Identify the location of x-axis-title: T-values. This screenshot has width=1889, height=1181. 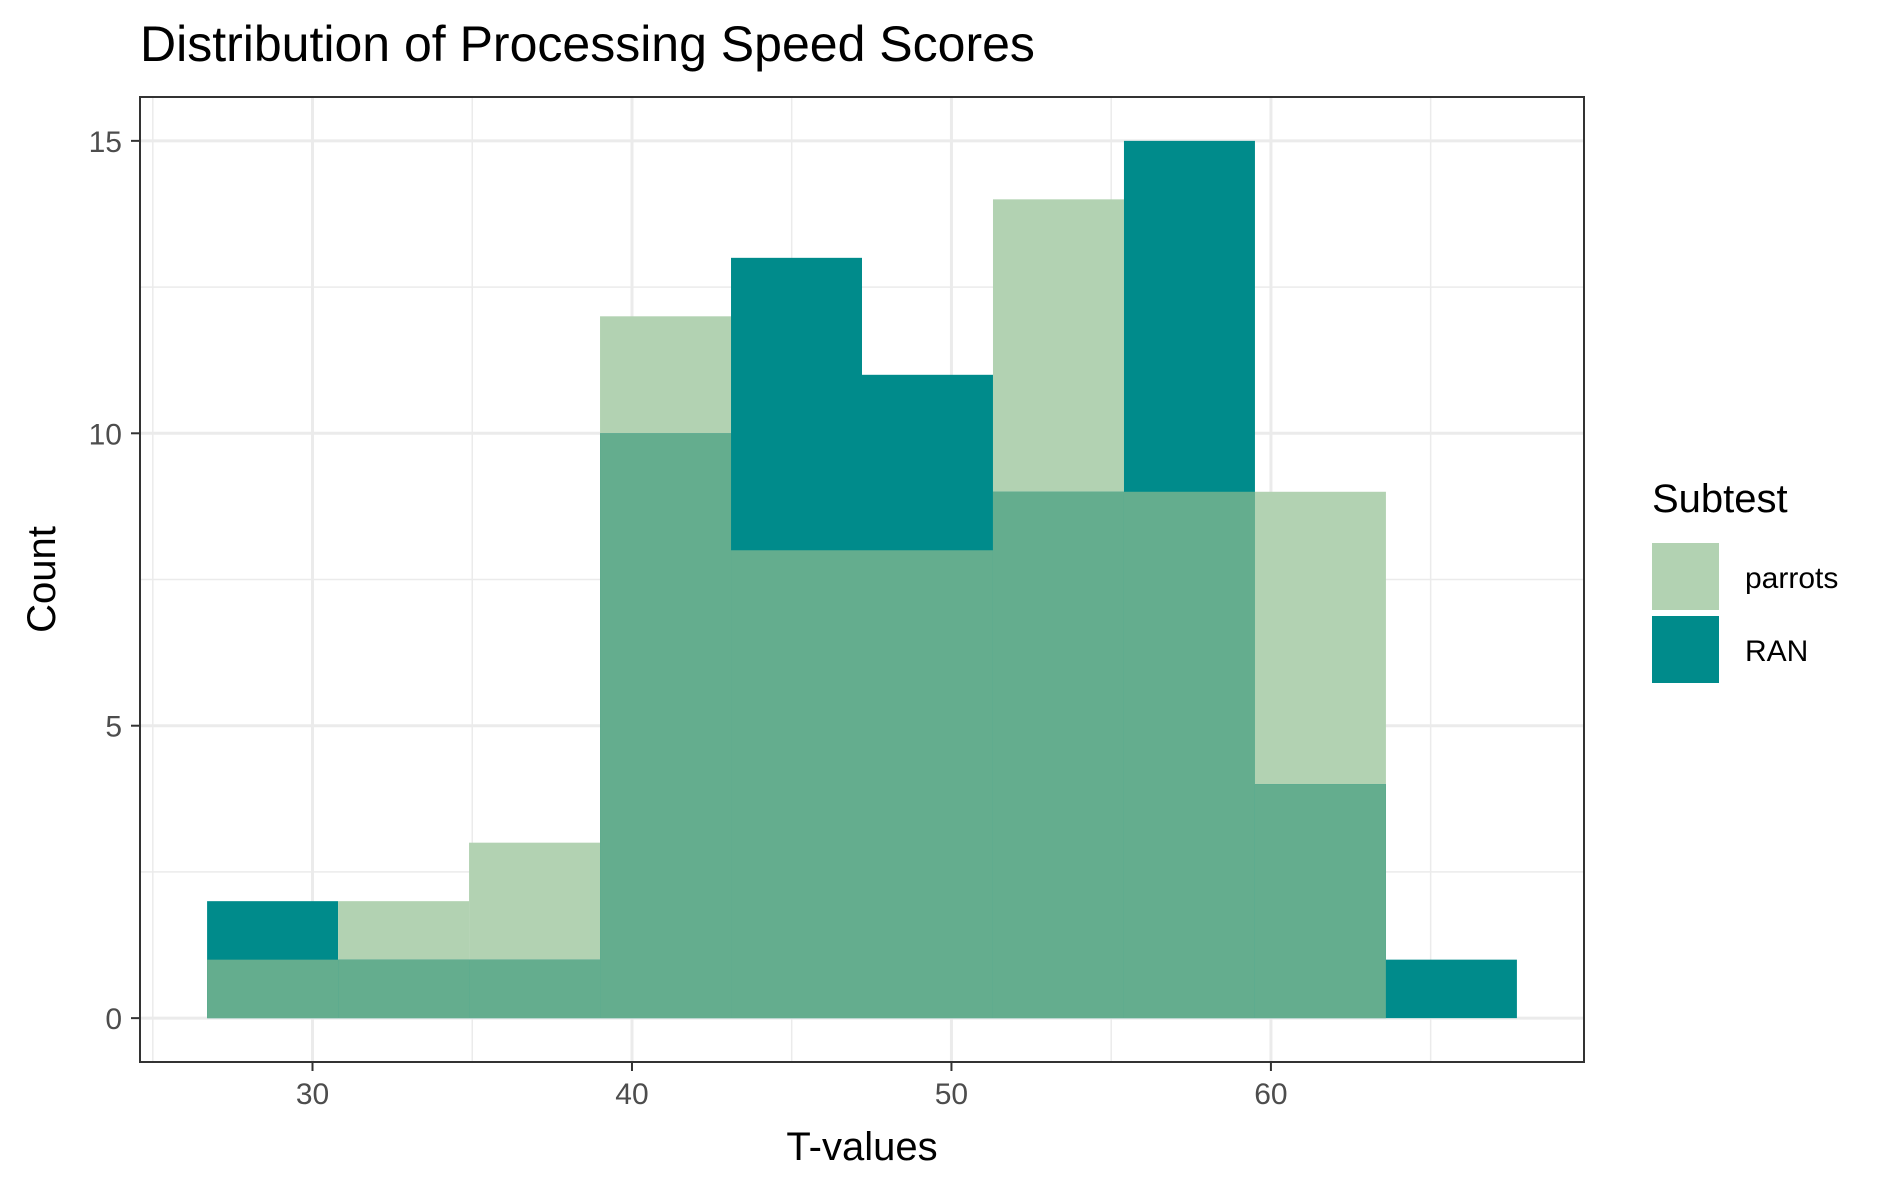
(861, 1147).